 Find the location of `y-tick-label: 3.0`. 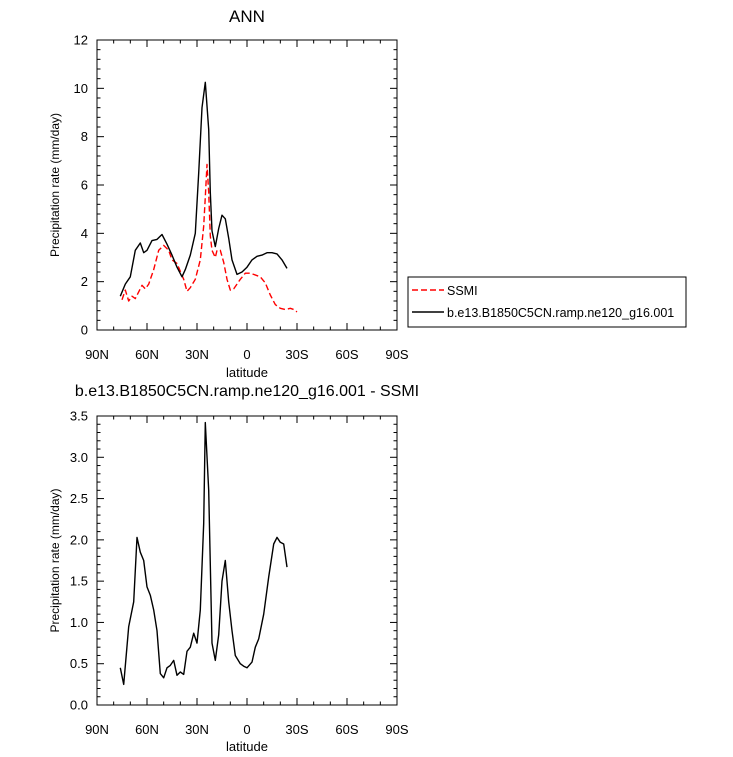

y-tick-label: 3.0 is located at coordinates (79, 457).